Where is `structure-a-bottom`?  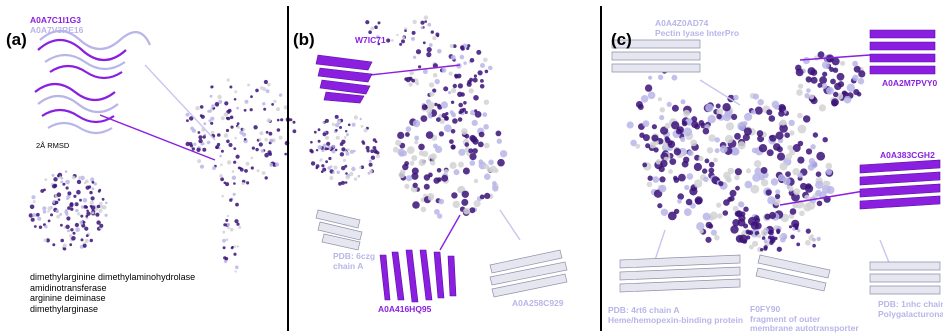 structure-a-bottom is located at coordinates (76, 108).